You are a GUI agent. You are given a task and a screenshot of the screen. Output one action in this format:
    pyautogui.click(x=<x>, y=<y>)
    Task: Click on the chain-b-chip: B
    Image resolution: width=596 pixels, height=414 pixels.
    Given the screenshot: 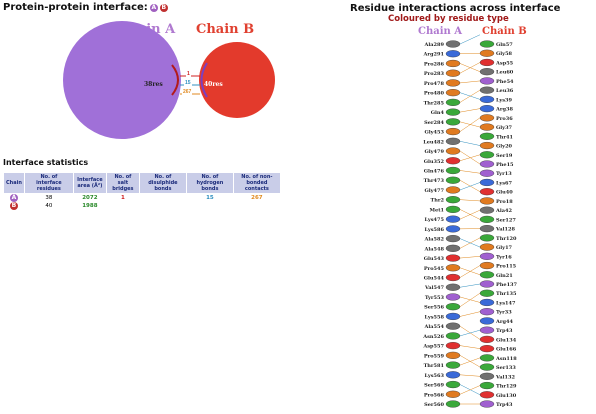 What is the action you would take?
    pyautogui.click(x=163, y=7)
    